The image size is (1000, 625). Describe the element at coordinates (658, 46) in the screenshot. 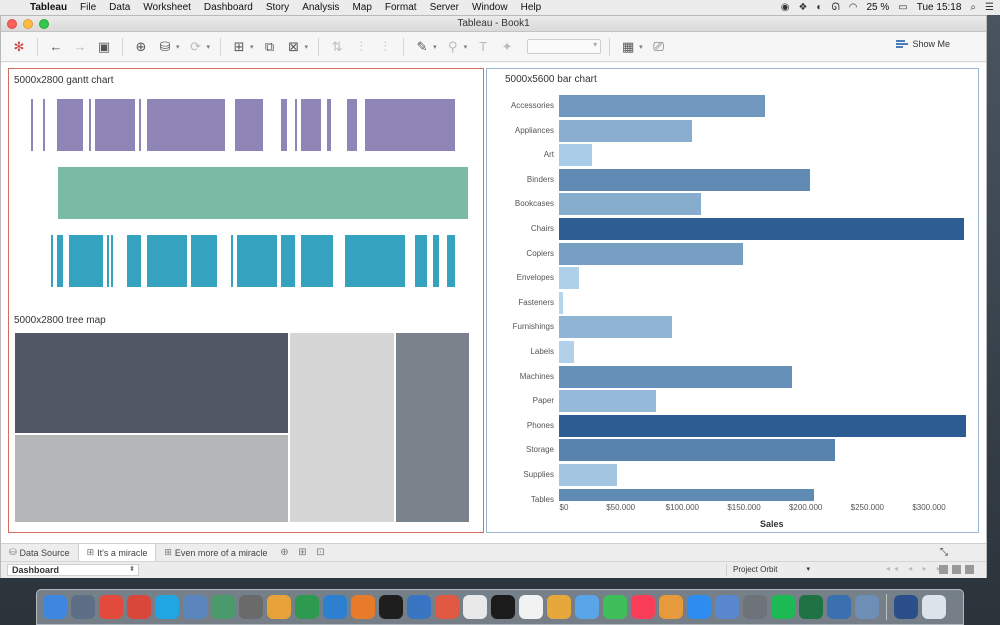

I see `presentation-mode-icon: ⎚` at that location.